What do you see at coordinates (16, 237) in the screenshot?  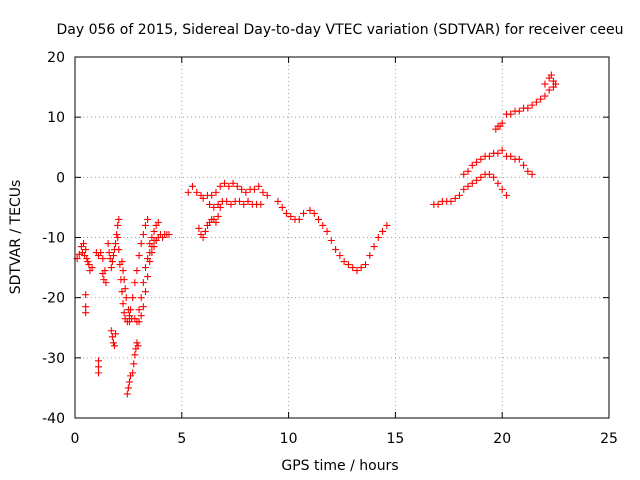 I see `y-axis-label: SDTVAR / TECUs` at bounding box center [16, 237].